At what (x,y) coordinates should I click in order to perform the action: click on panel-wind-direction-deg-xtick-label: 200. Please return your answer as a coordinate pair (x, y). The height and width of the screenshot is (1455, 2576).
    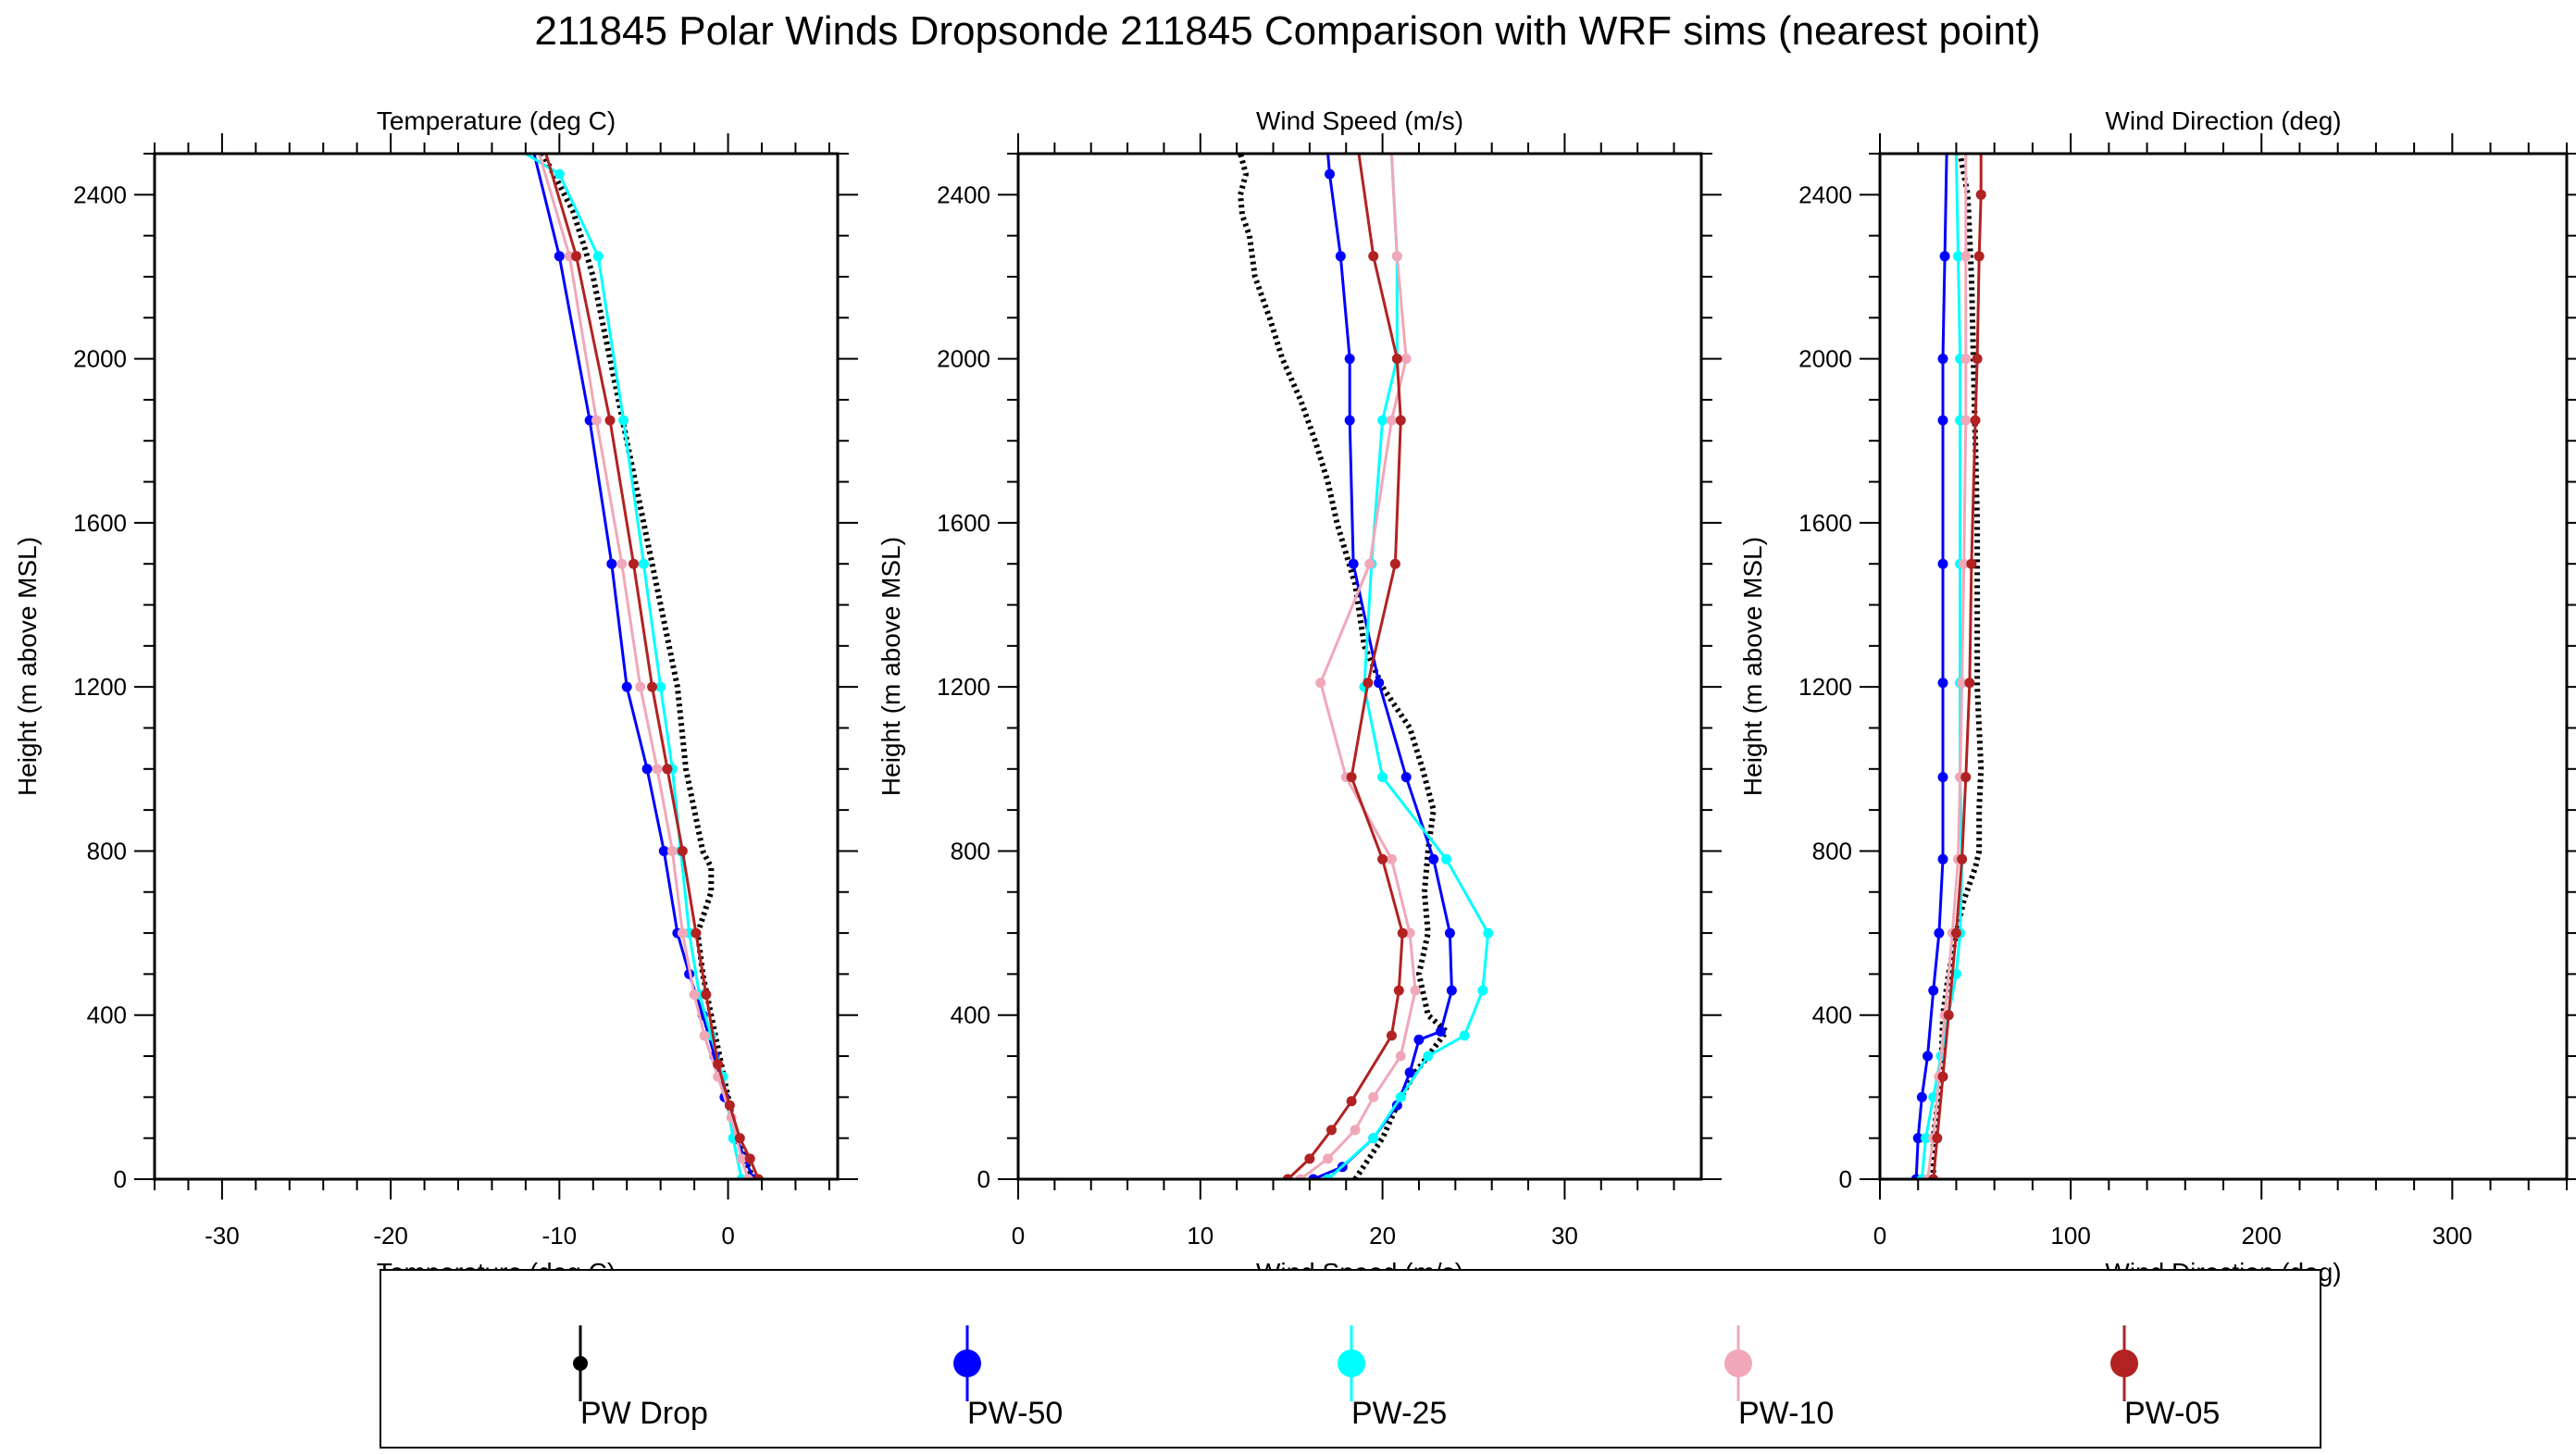
    Looking at the image, I should click on (2262, 1236).